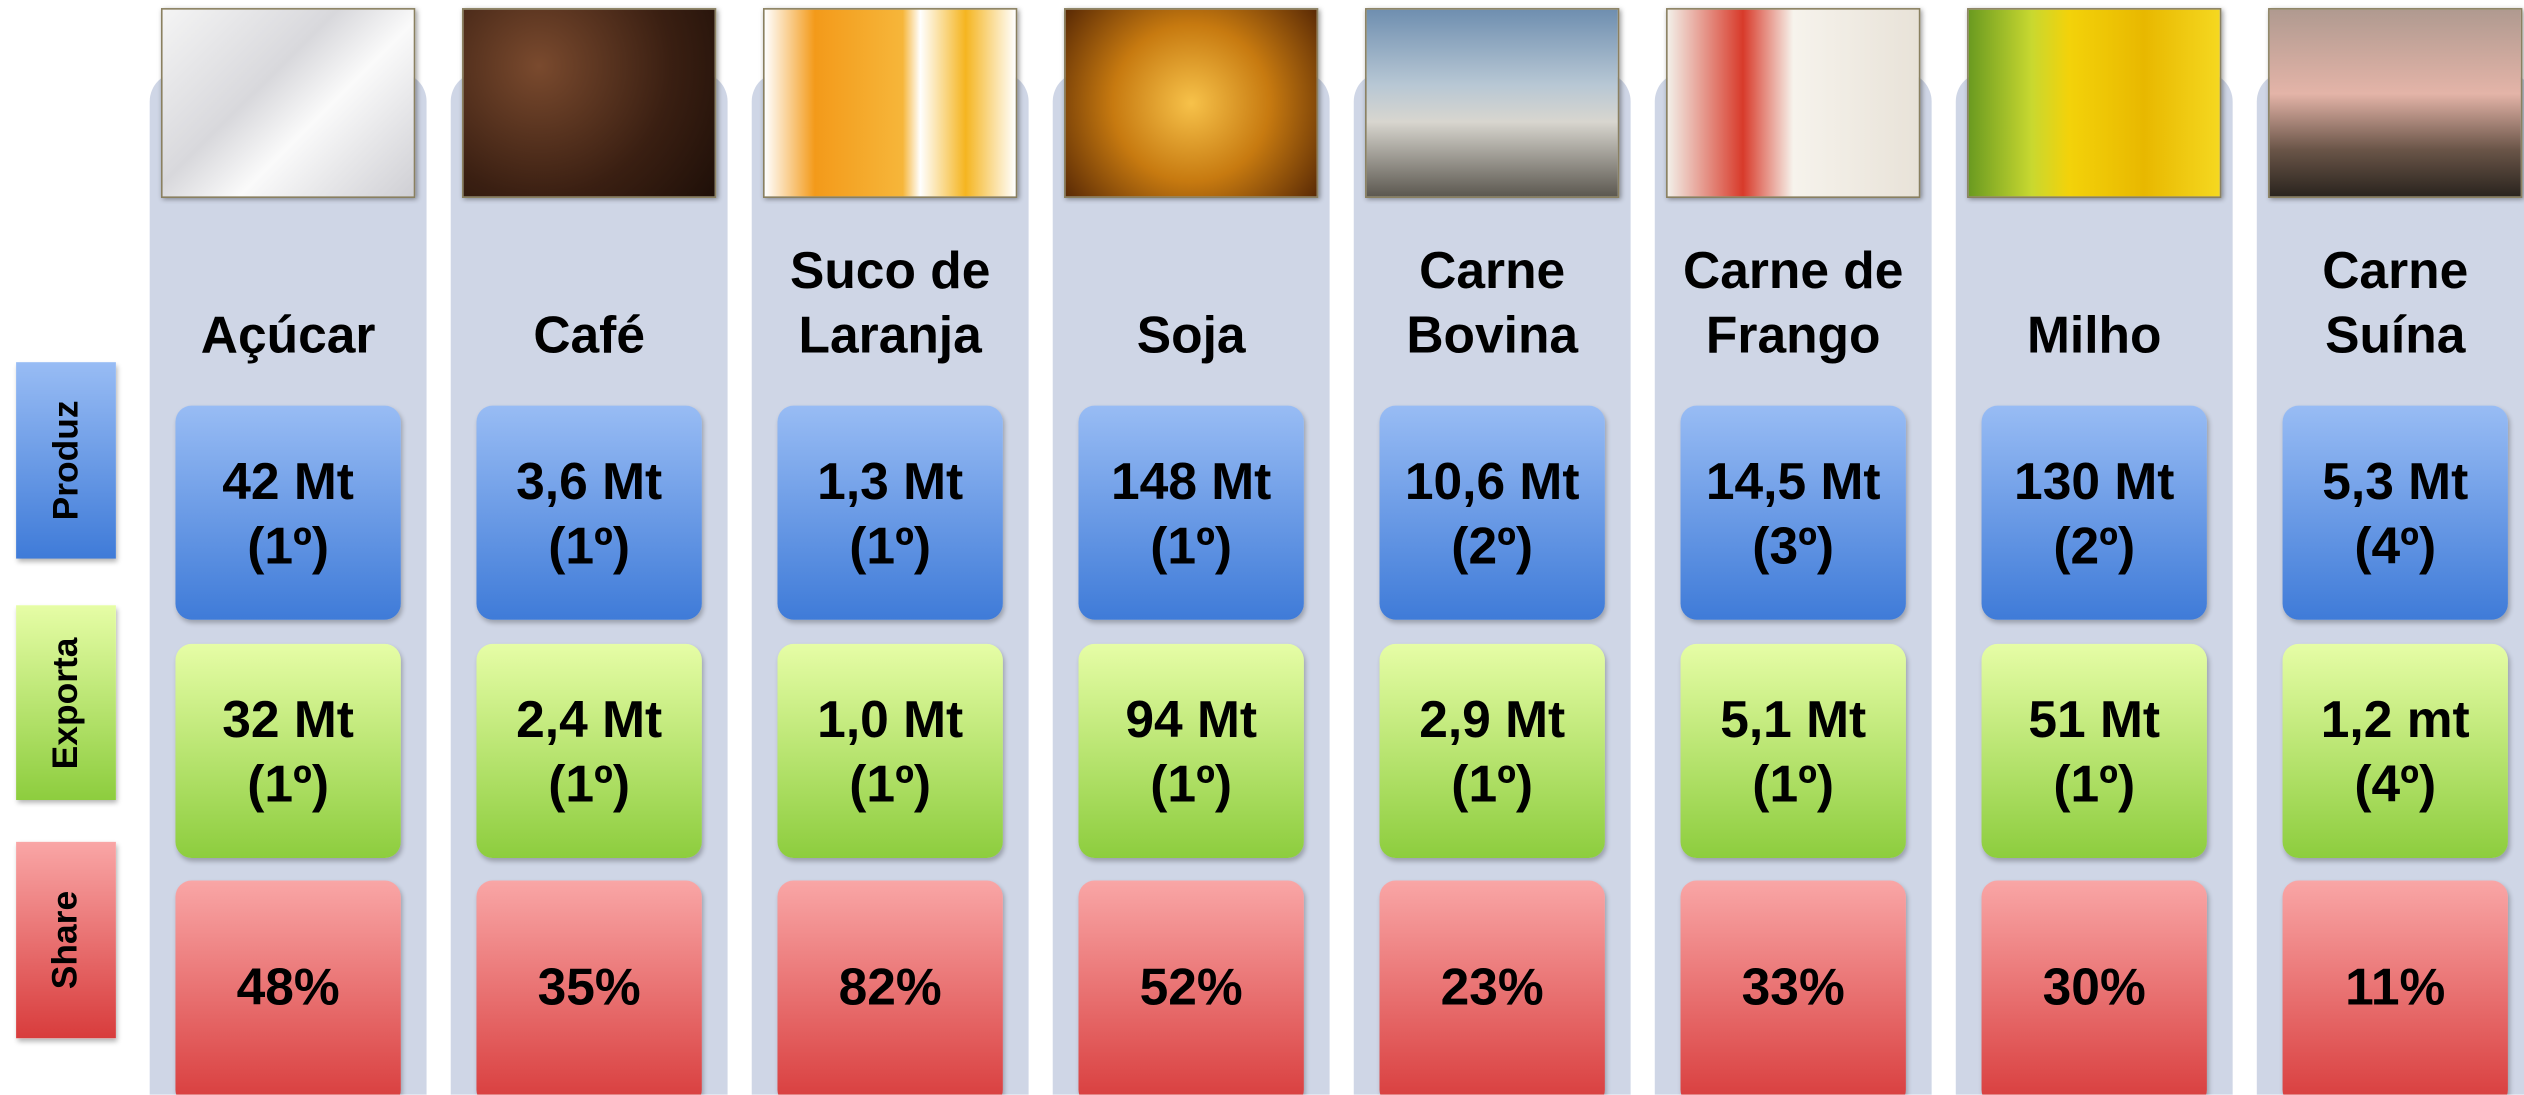 Image resolution: width=2524 pixels, height=1095 pixels. What do you see at coordinates (2395, 544) in the screenshot?
I see `produz-rank: (4º)` at bounding box center [2395, 544].